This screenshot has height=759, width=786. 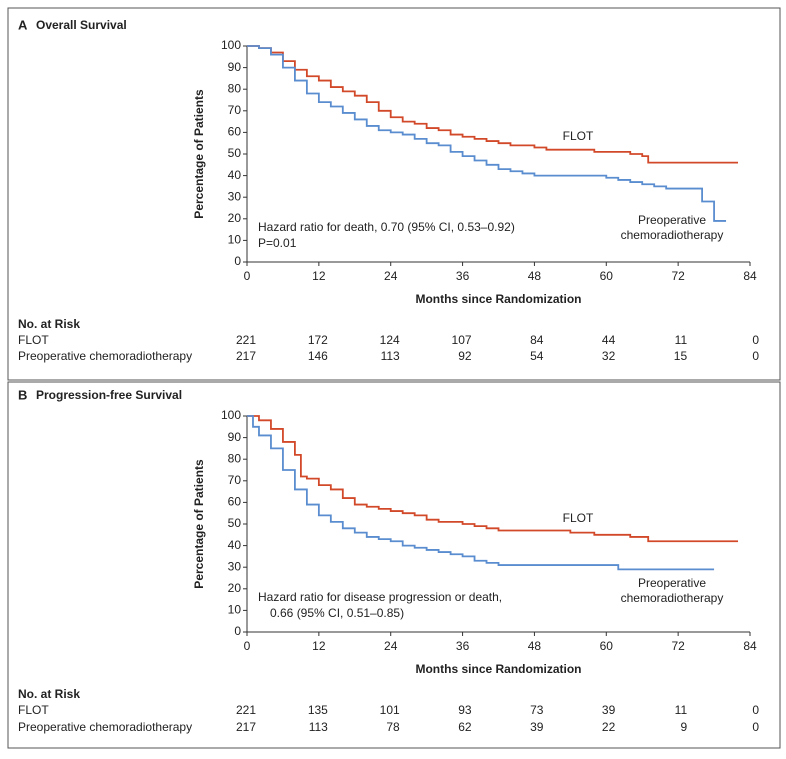 I want to click on panel-letter: A, so click(x=23, y=24).